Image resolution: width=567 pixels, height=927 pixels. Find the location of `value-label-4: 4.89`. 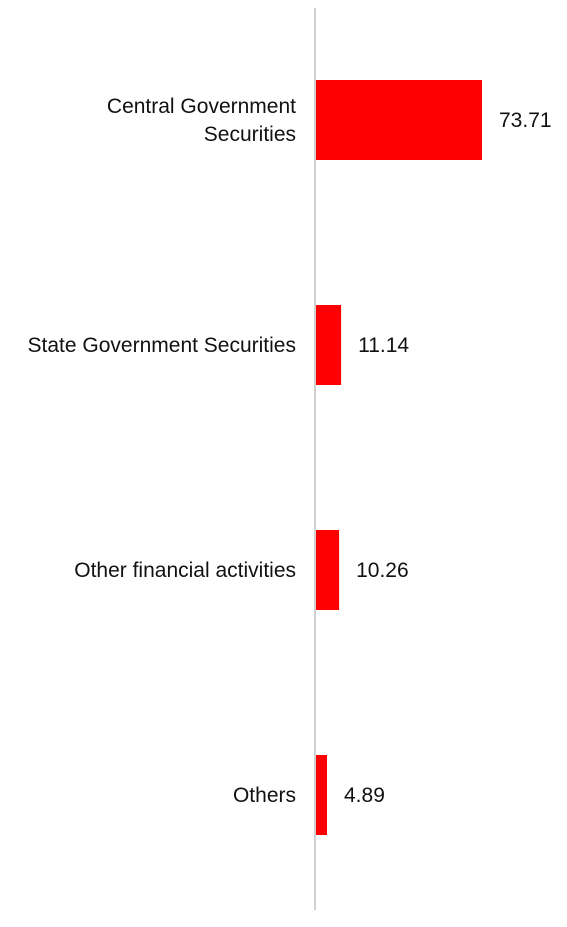

value-label-4: 4.89 is located at coordinates (364, 795).